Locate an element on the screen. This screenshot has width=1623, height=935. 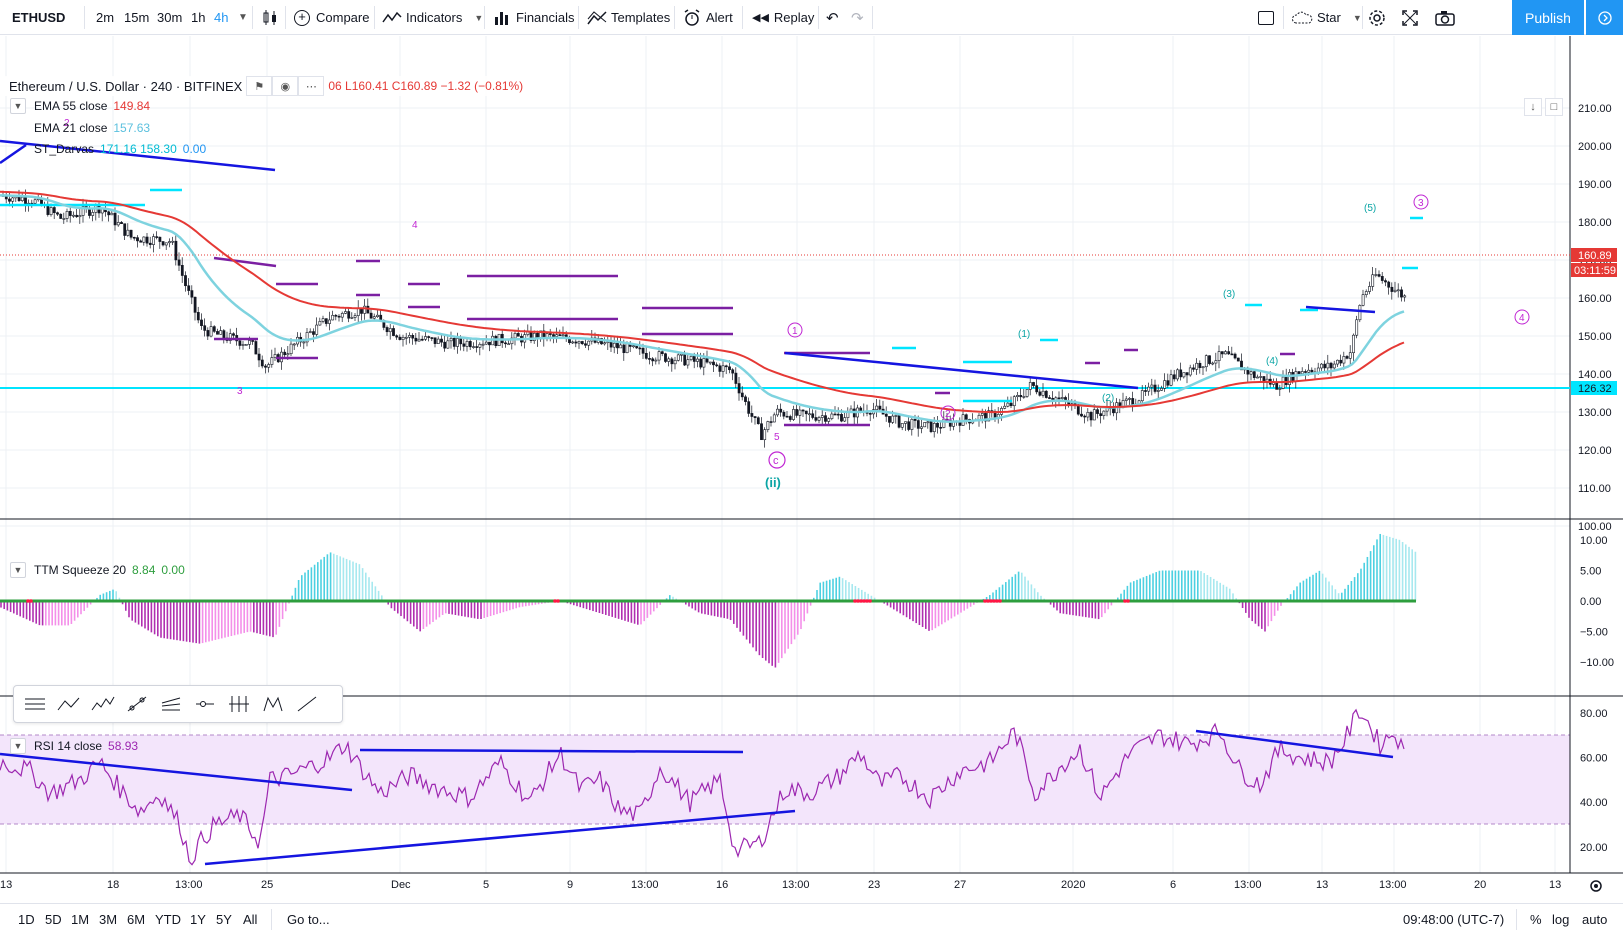
ema21-legend: EMA 21 close 157.63 is located at coordinates (92, 128).